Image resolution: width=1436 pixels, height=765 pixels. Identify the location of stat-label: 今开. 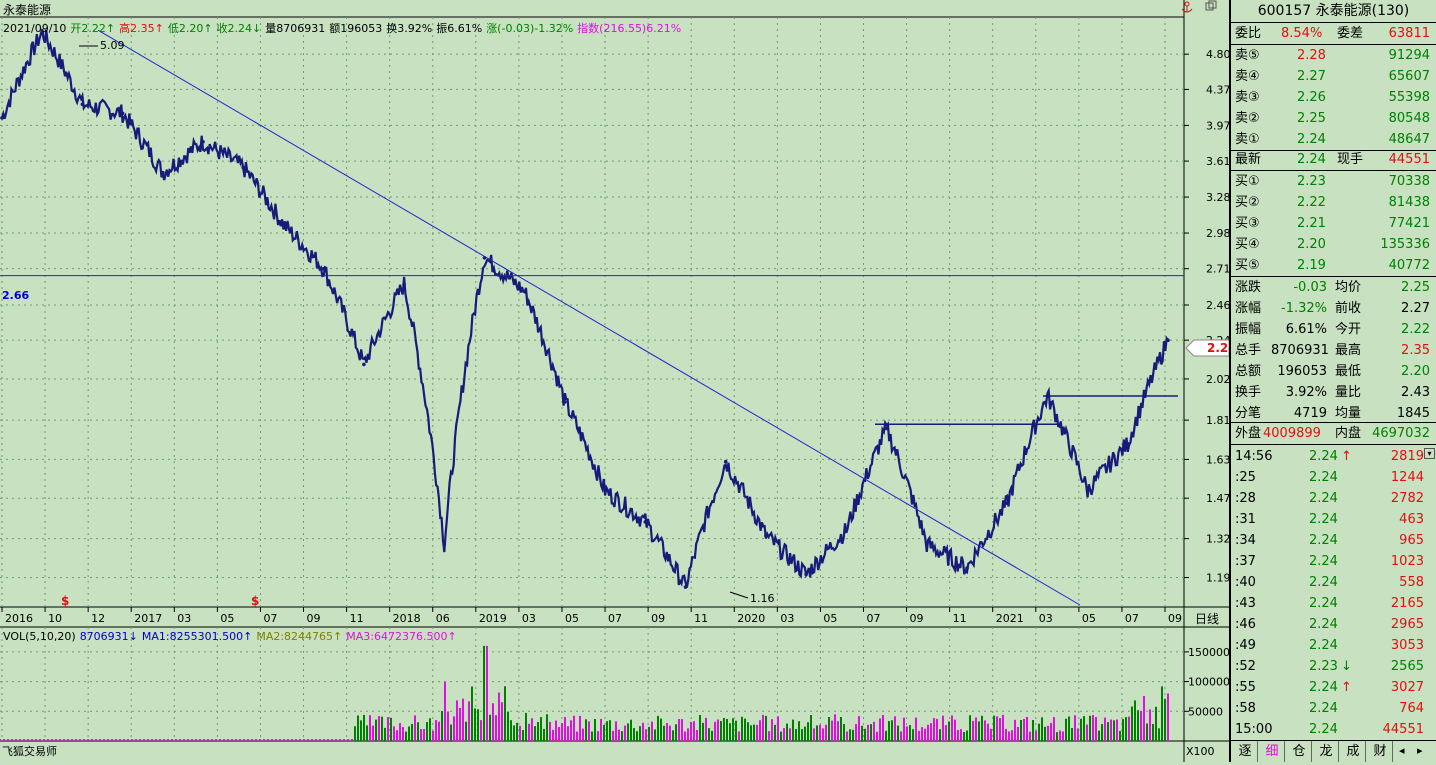
(1348, 329).